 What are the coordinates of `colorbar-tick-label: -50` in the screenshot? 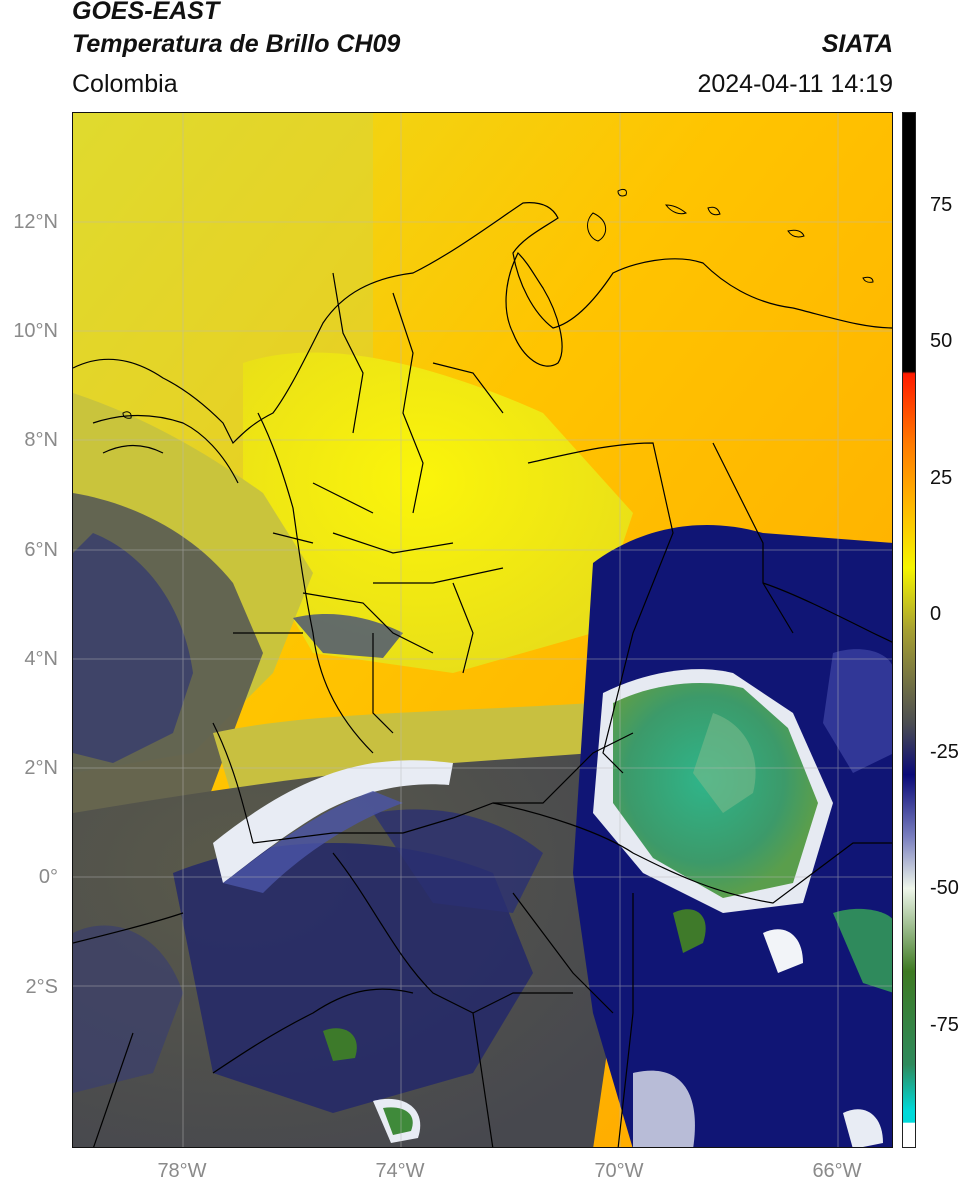 It's located at (944, 888).